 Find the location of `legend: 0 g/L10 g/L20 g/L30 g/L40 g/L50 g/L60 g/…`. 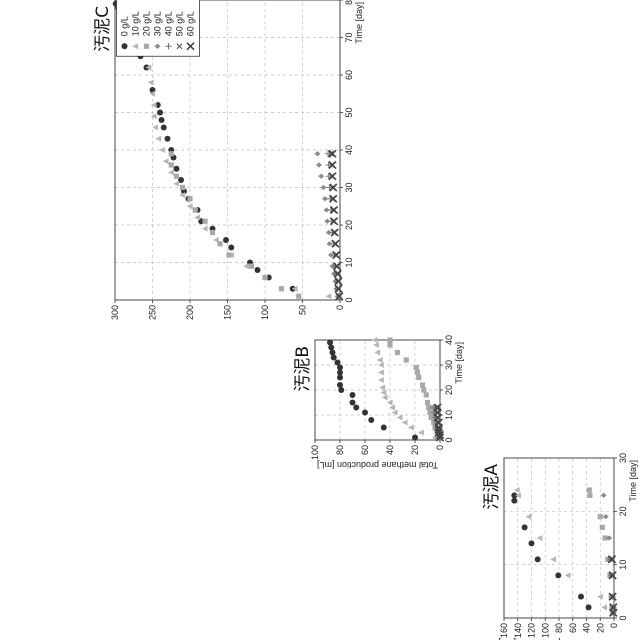

legend: 0 g/L10 g/L20 g/L30 g/L40 g/L50 g/L60 g/… is located at coordinates (158, 28).